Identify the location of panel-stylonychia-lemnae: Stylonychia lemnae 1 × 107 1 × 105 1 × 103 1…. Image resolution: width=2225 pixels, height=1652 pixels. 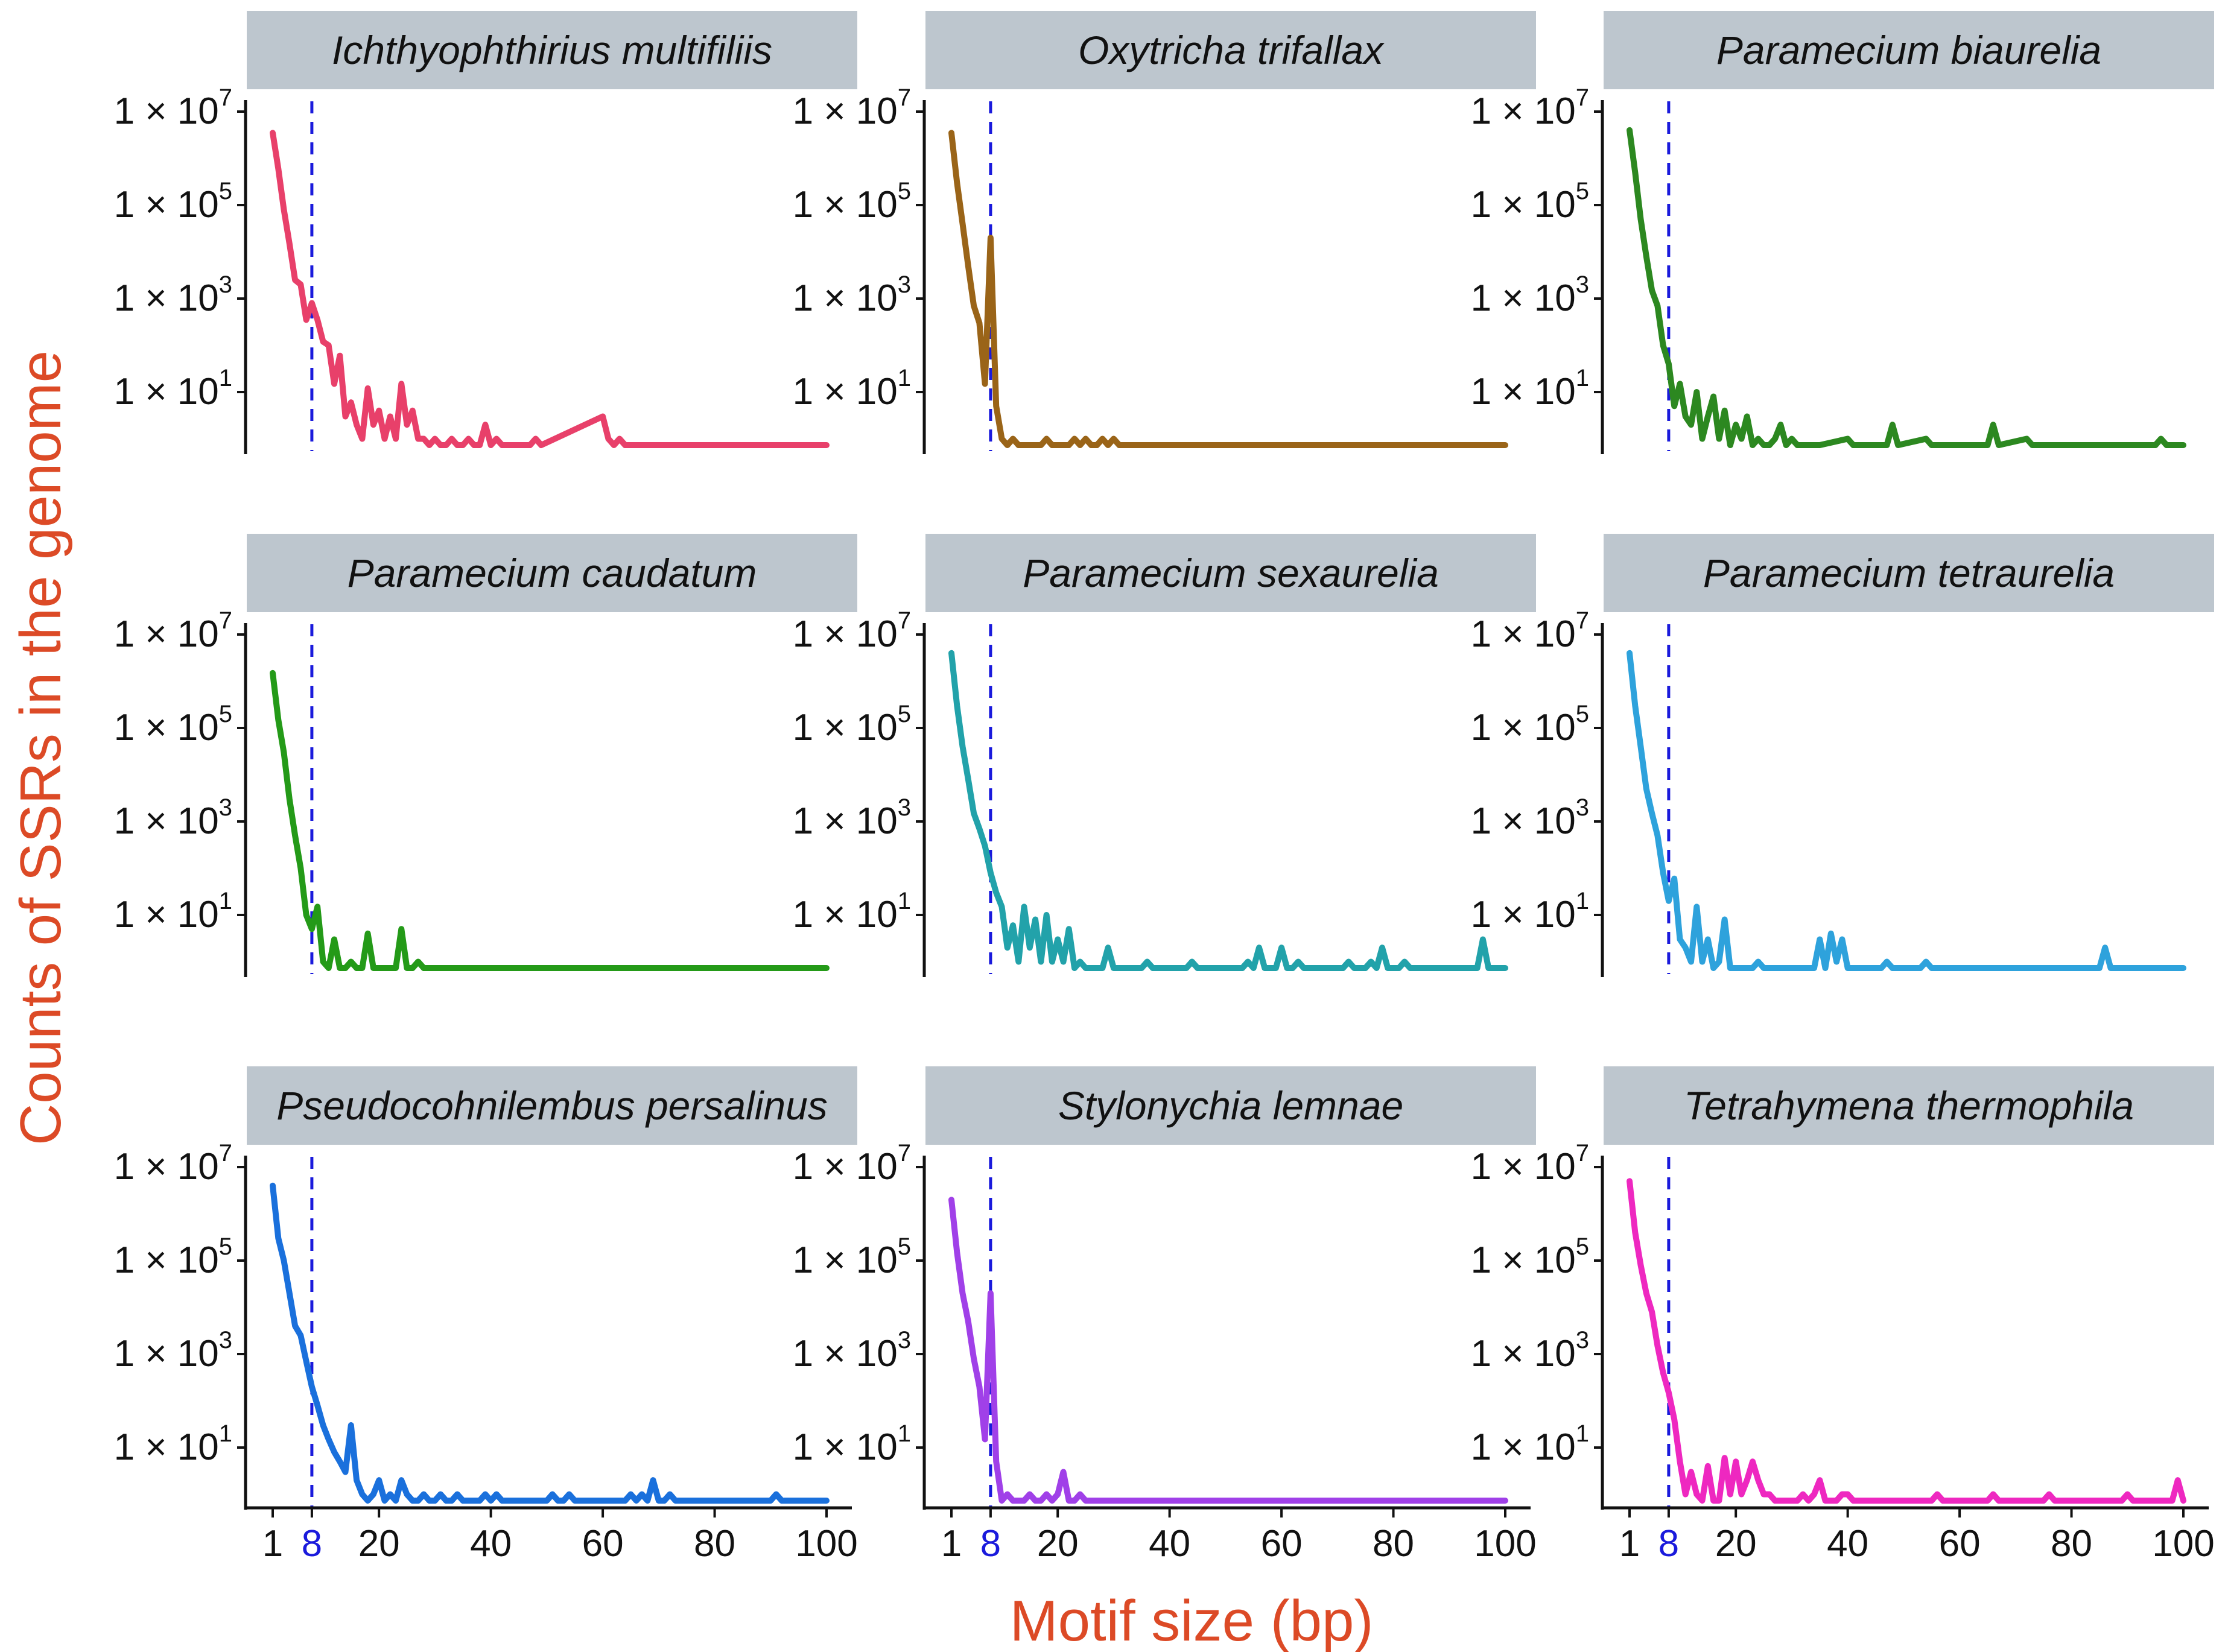
(1165, 1315).